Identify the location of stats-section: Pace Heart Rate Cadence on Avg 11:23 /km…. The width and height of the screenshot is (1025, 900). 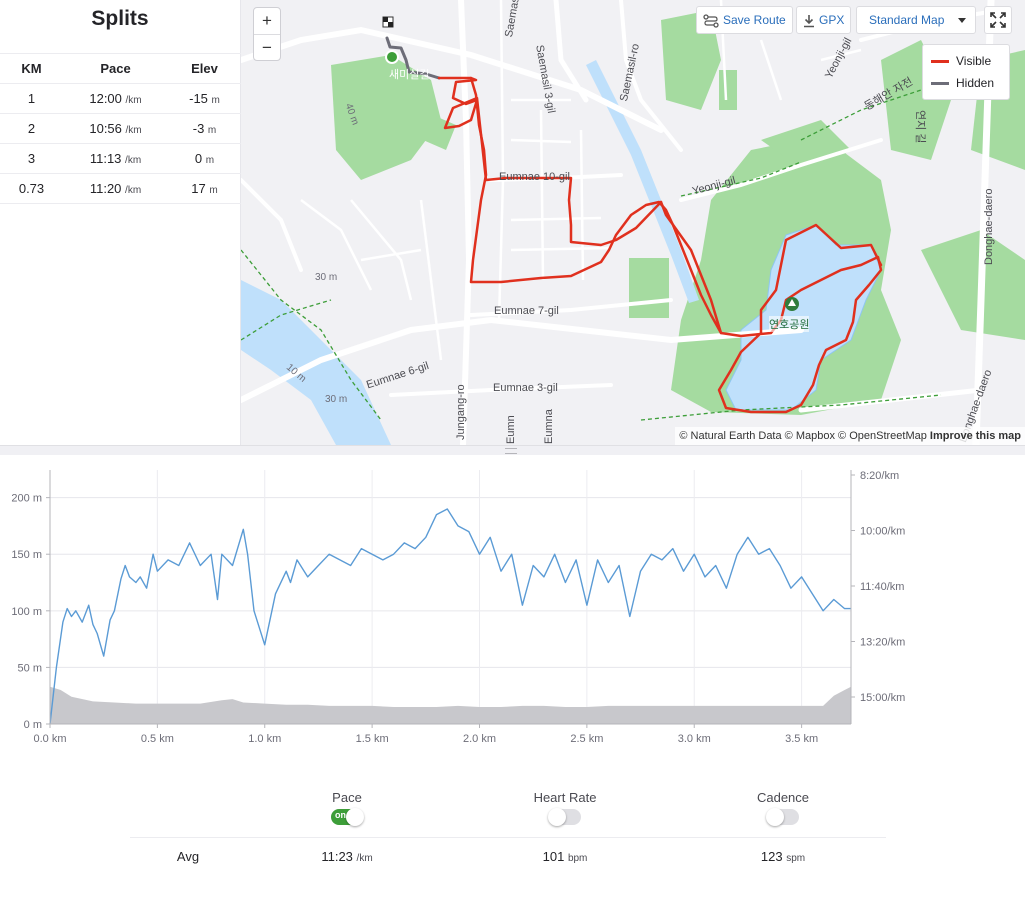
(508, 830).